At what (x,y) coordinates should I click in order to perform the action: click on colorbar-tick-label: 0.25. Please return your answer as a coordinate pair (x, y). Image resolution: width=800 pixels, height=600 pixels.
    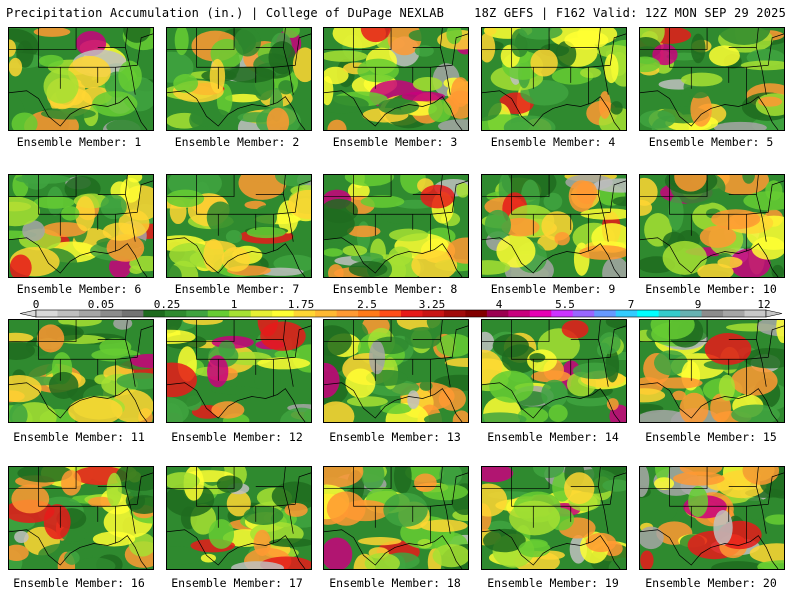
    Looking at the image, I should click on (167, 304).